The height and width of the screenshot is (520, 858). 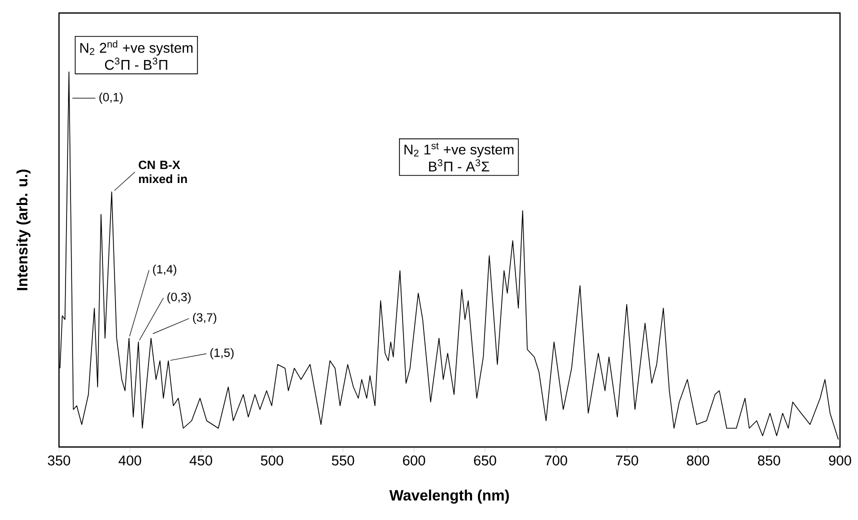 I want to click on x-tick-label: 750, so click(x=627, y=461).